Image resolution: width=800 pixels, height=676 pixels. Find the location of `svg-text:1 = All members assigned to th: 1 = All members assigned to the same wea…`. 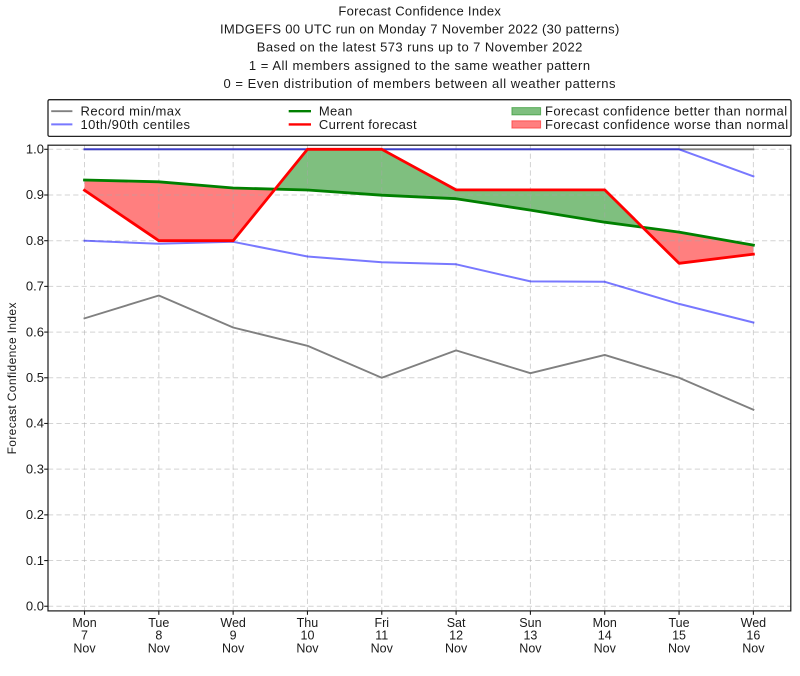

svg-text:1 = All members assigned to th: 1 = All members assigned to the same wea… is located at coordinates (420, 65).